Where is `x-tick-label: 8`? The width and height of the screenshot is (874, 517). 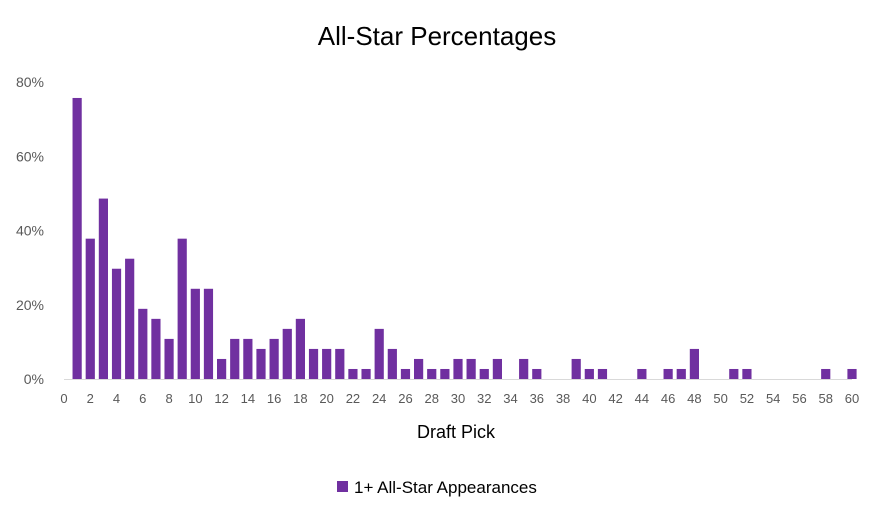 x-tick-label: 8 is located at coordinates (168, 398).